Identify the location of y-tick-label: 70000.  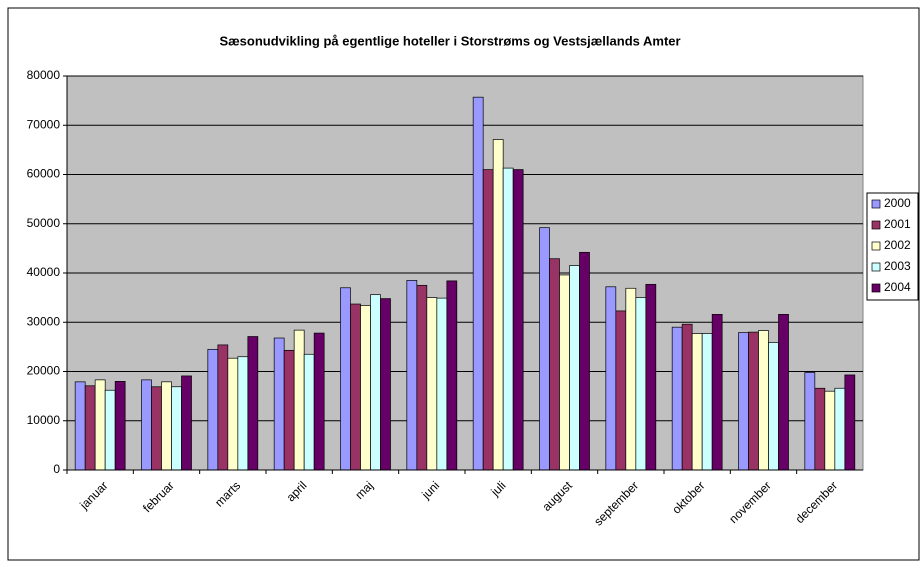
(44, 124).